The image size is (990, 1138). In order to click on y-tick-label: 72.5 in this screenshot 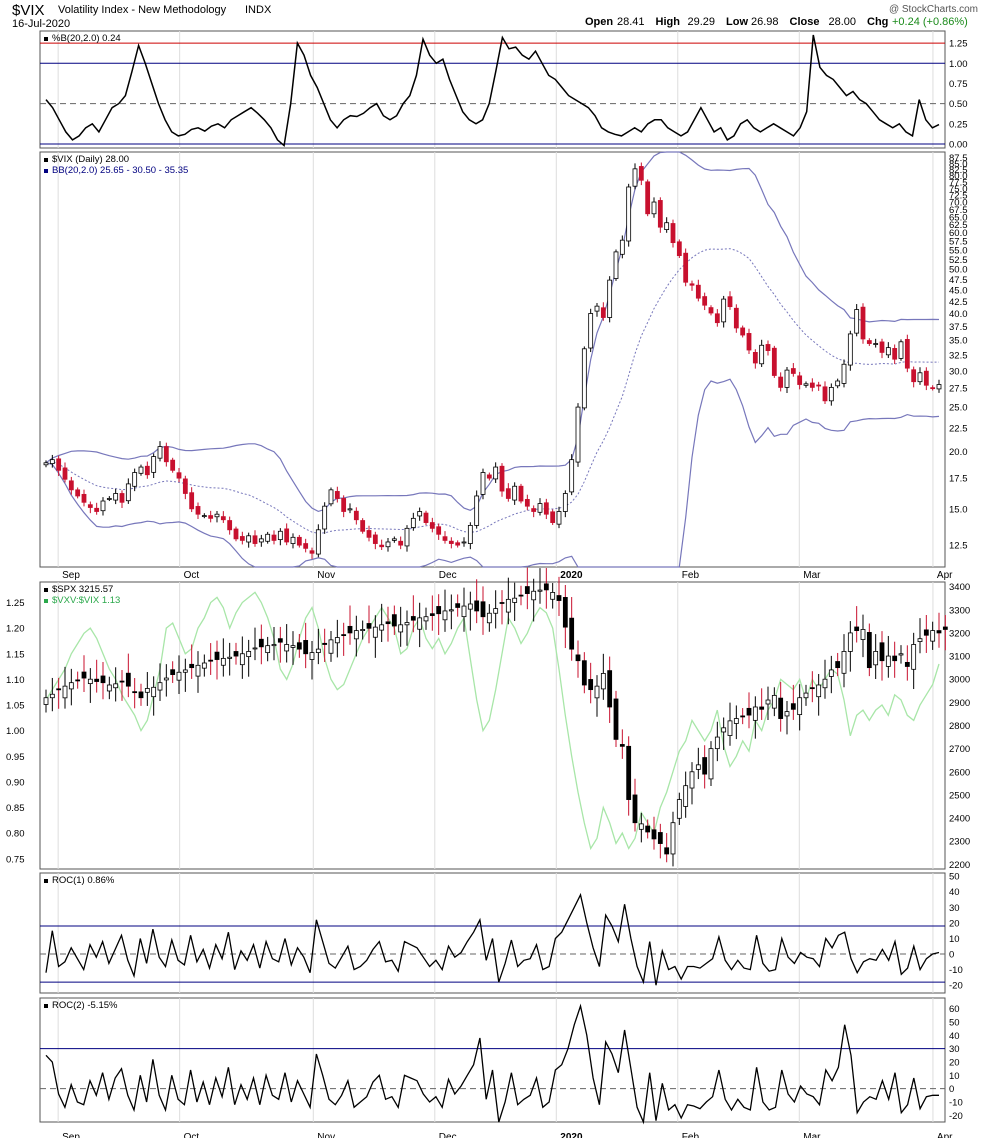, I will do `click(958, 196)`.